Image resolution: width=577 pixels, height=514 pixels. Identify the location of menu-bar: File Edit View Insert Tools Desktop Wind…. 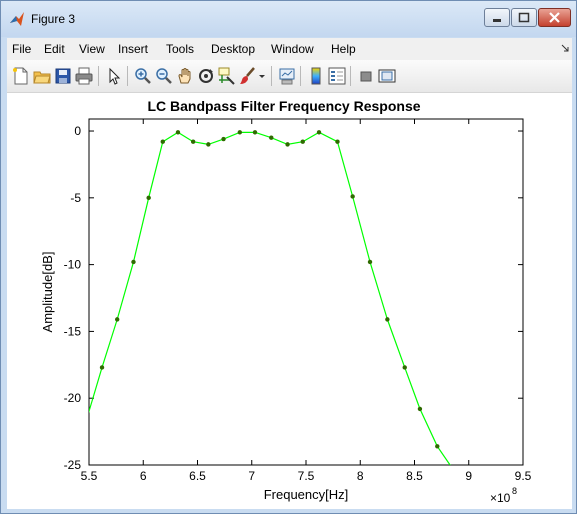
(289, 49).